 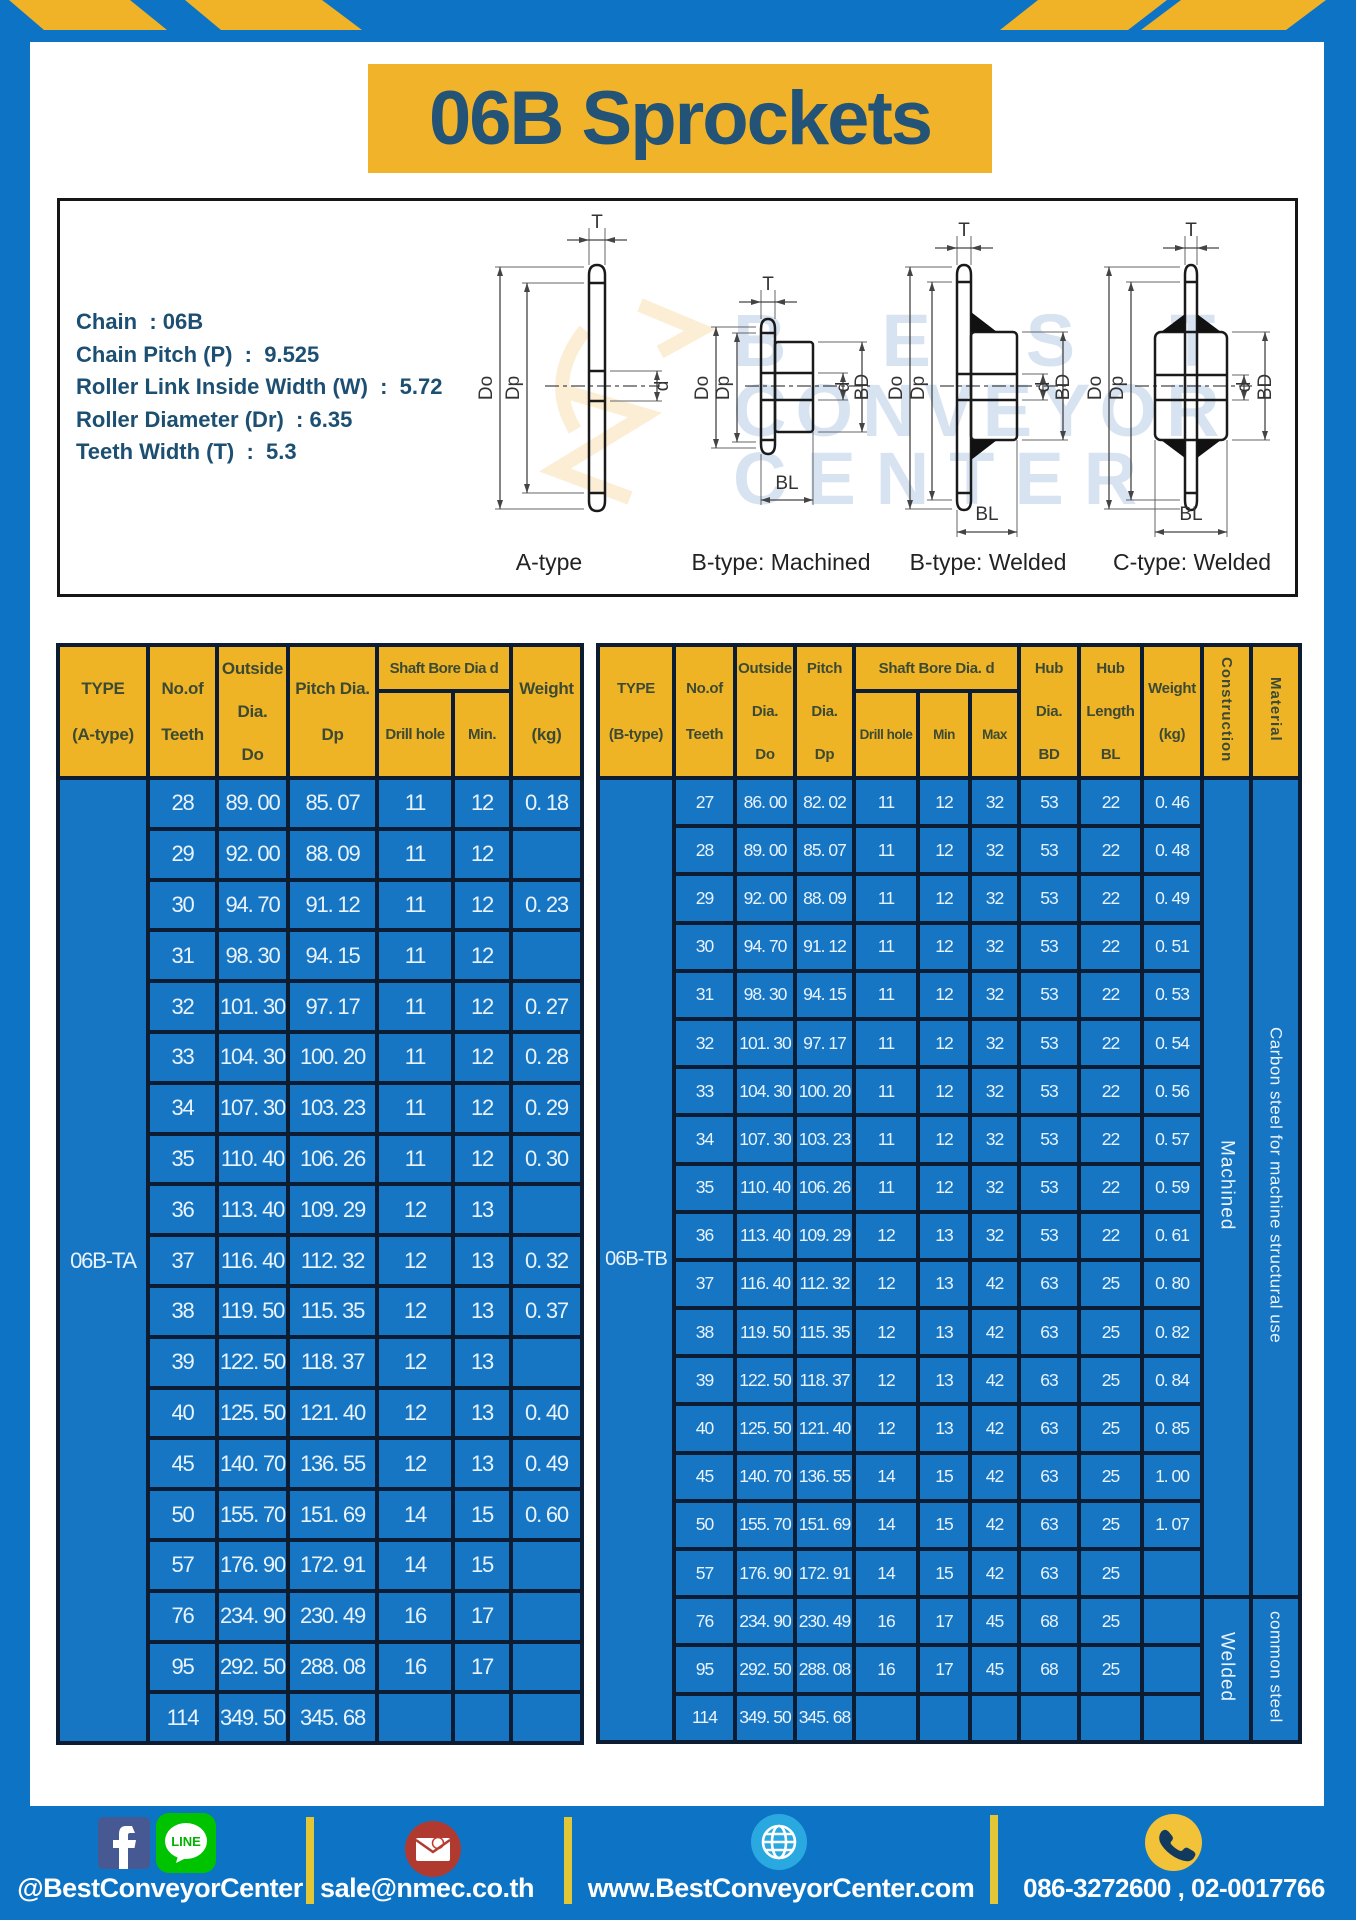 I want to click on svg-text: A-type, so click(x=549, y=562).